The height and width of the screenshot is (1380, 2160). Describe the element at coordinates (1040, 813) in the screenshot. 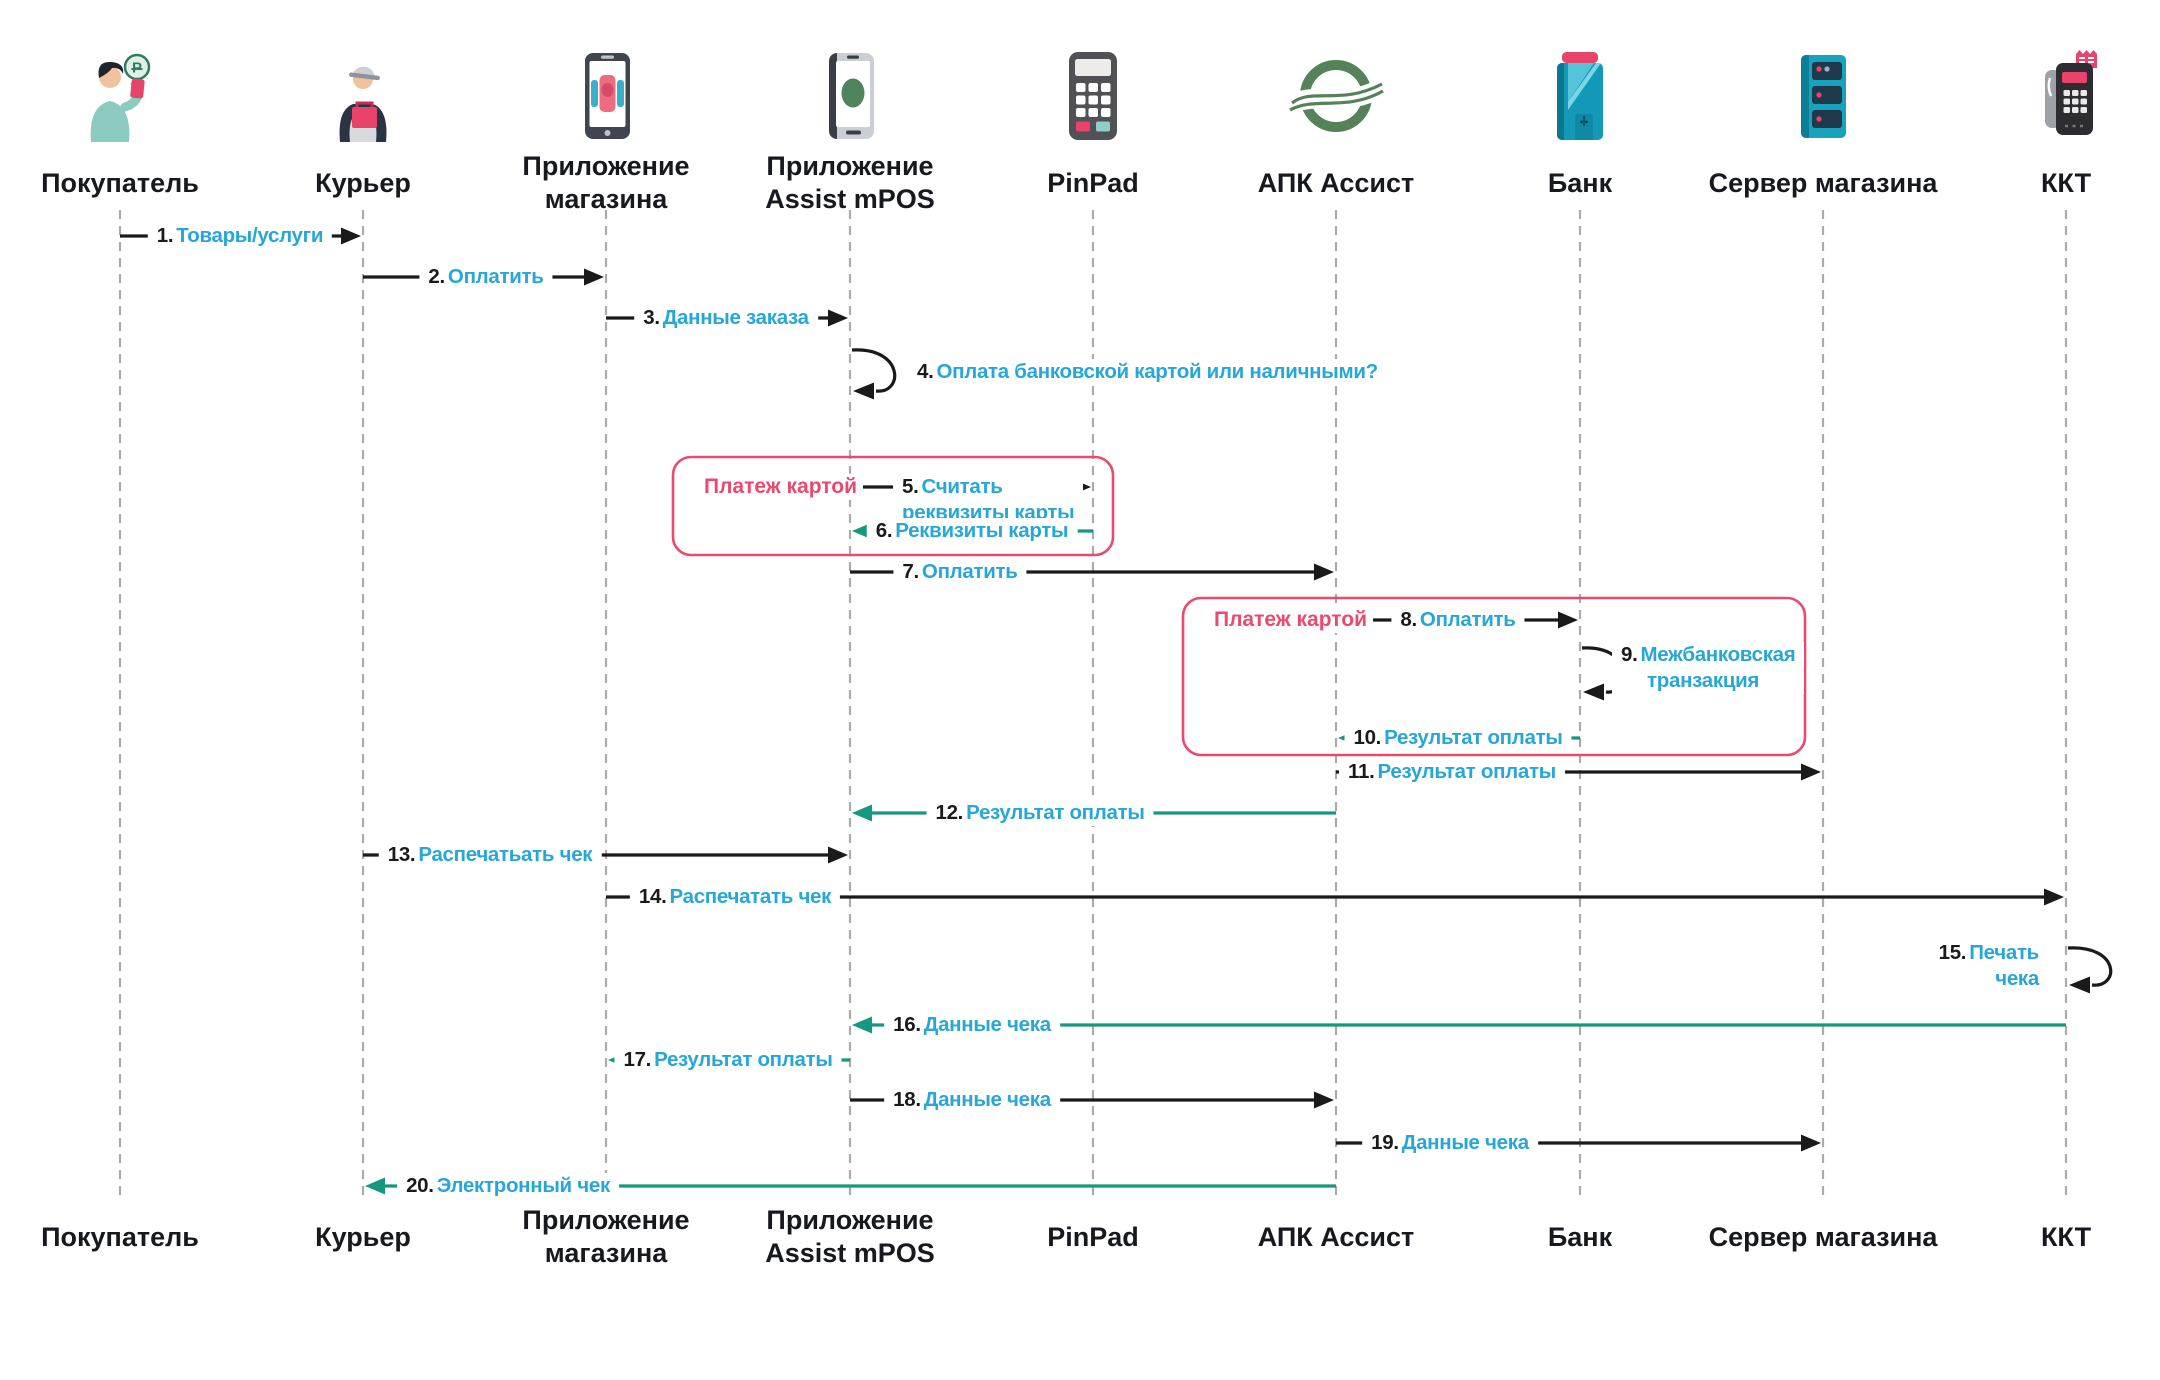

I see `message-12-label: 12. Результат оплаты` at that location.